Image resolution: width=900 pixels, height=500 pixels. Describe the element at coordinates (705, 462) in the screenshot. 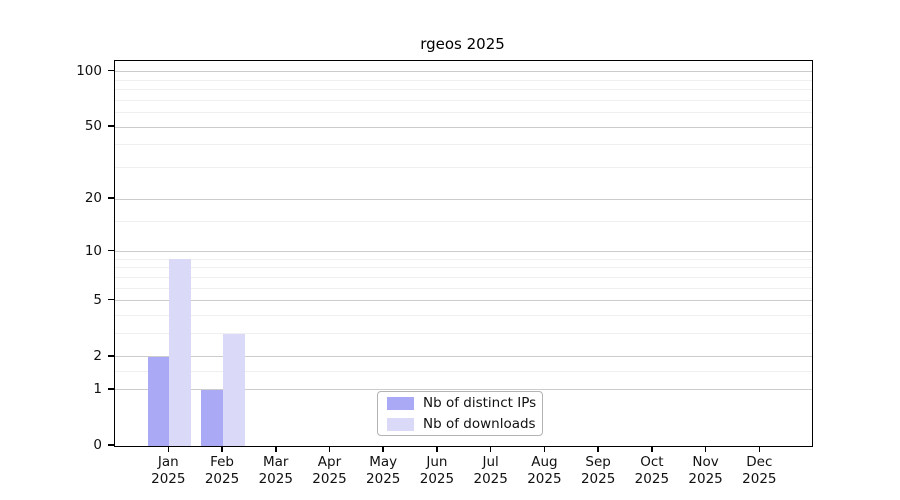

I see `x-tick-month: Nov` at that location.